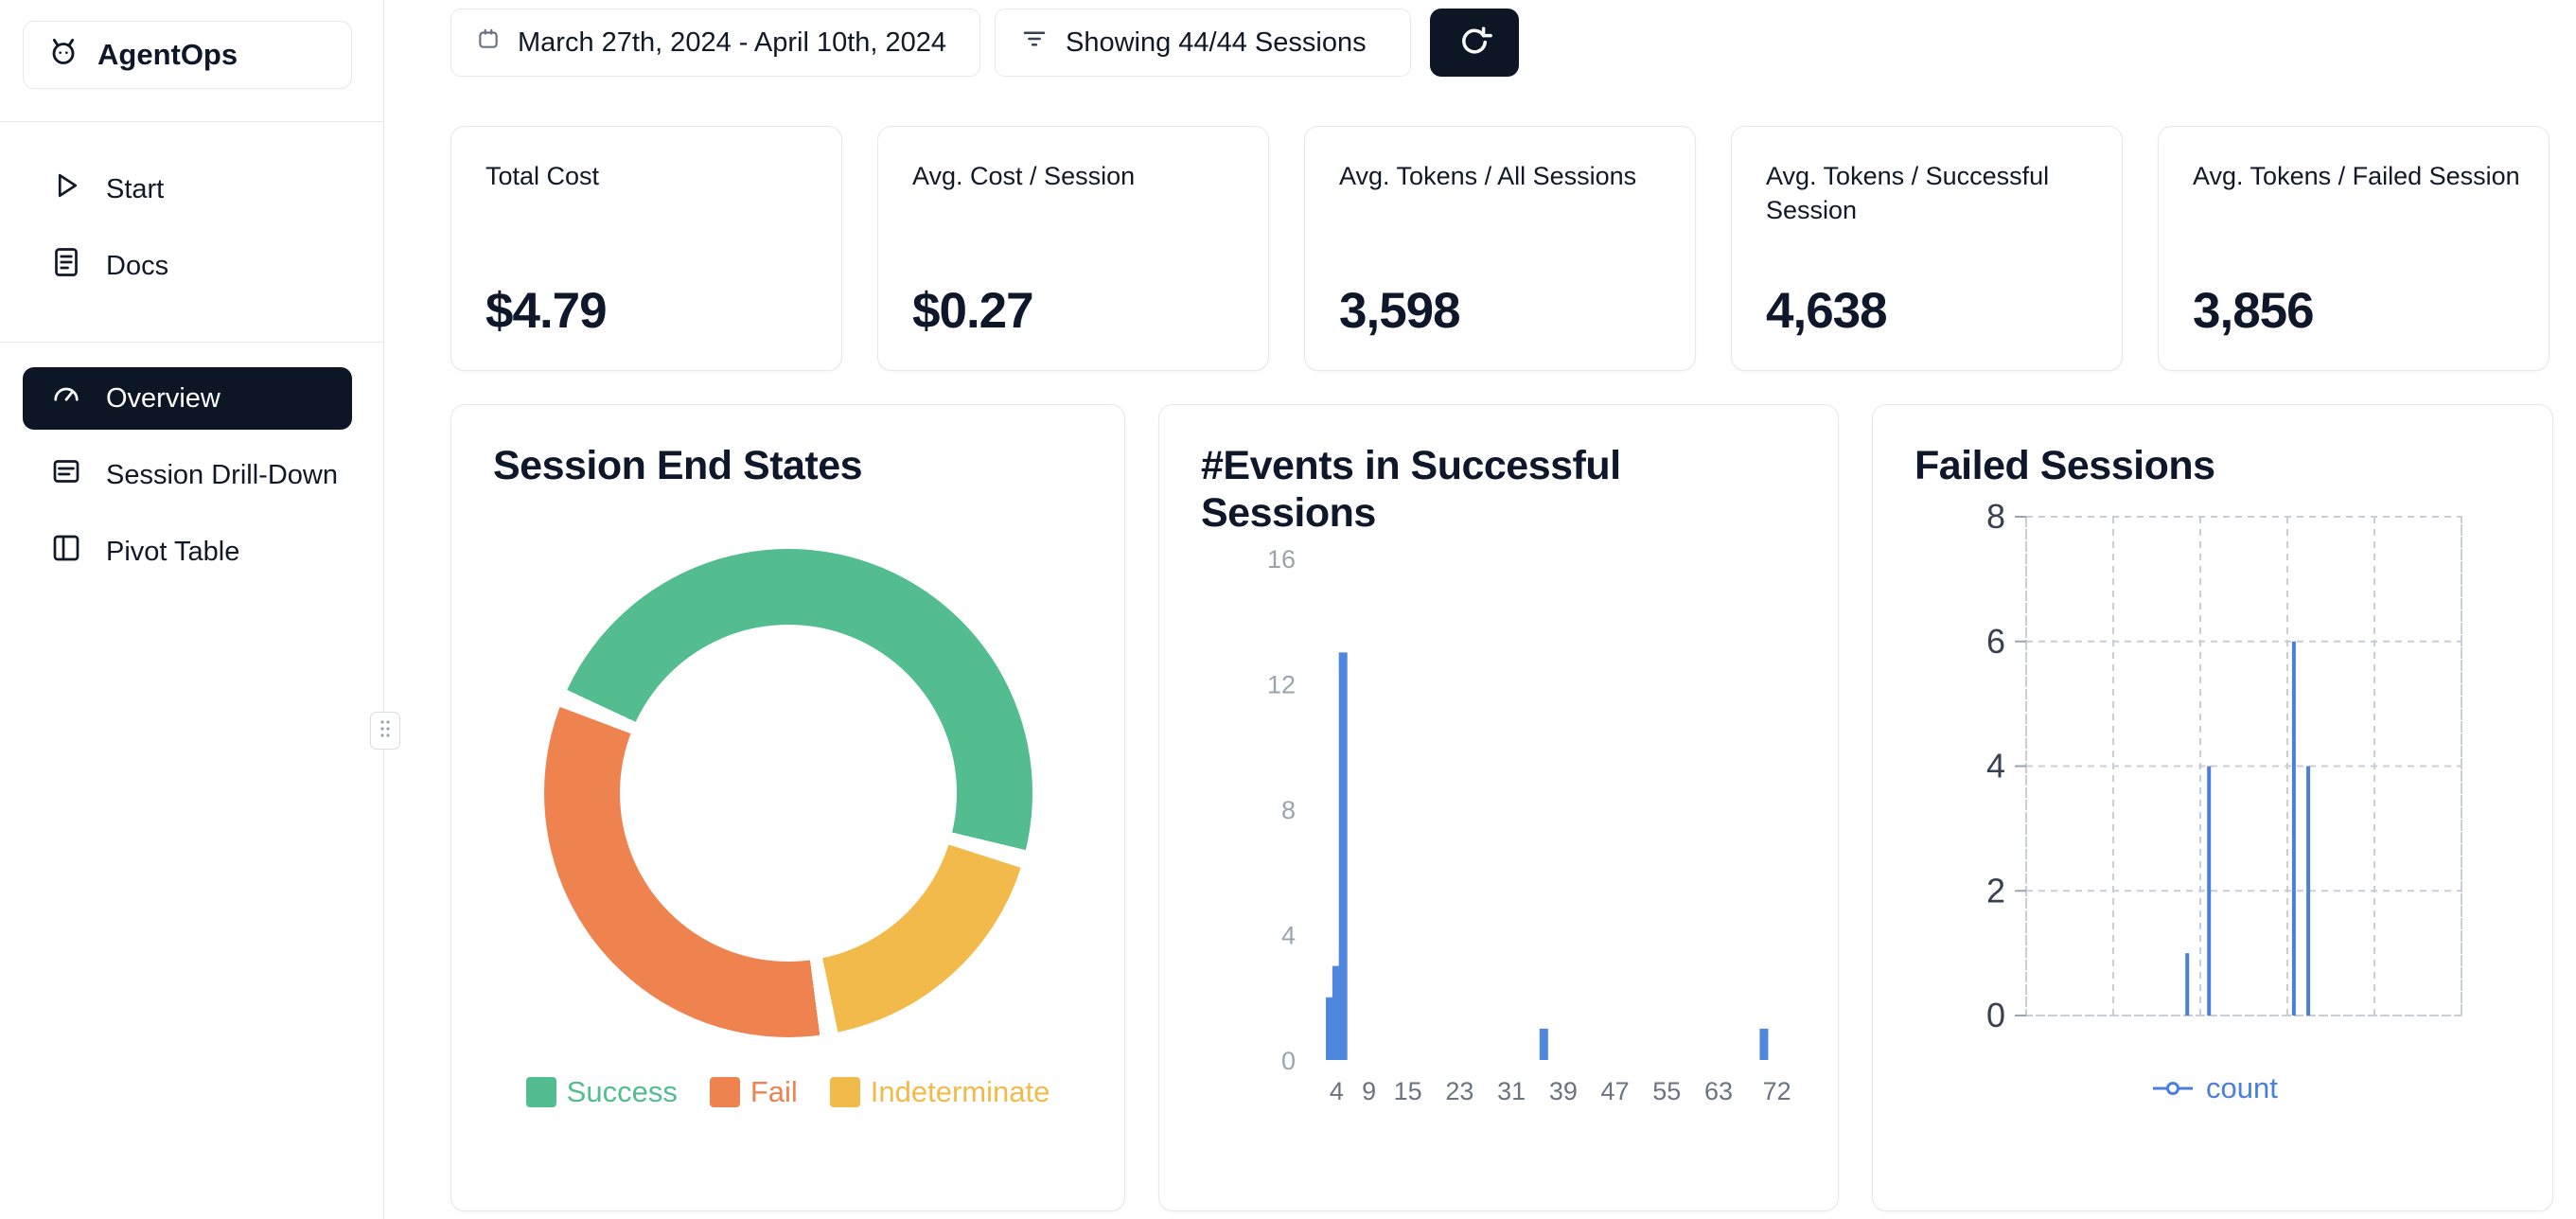 The image size is (2576, 1219). I want to click on session-end-states-donut-chart, so click(787, 792).